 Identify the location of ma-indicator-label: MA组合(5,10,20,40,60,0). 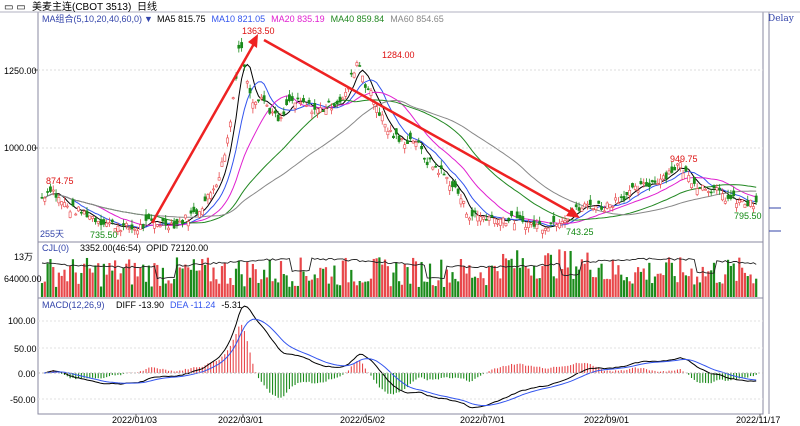
(92, 19).